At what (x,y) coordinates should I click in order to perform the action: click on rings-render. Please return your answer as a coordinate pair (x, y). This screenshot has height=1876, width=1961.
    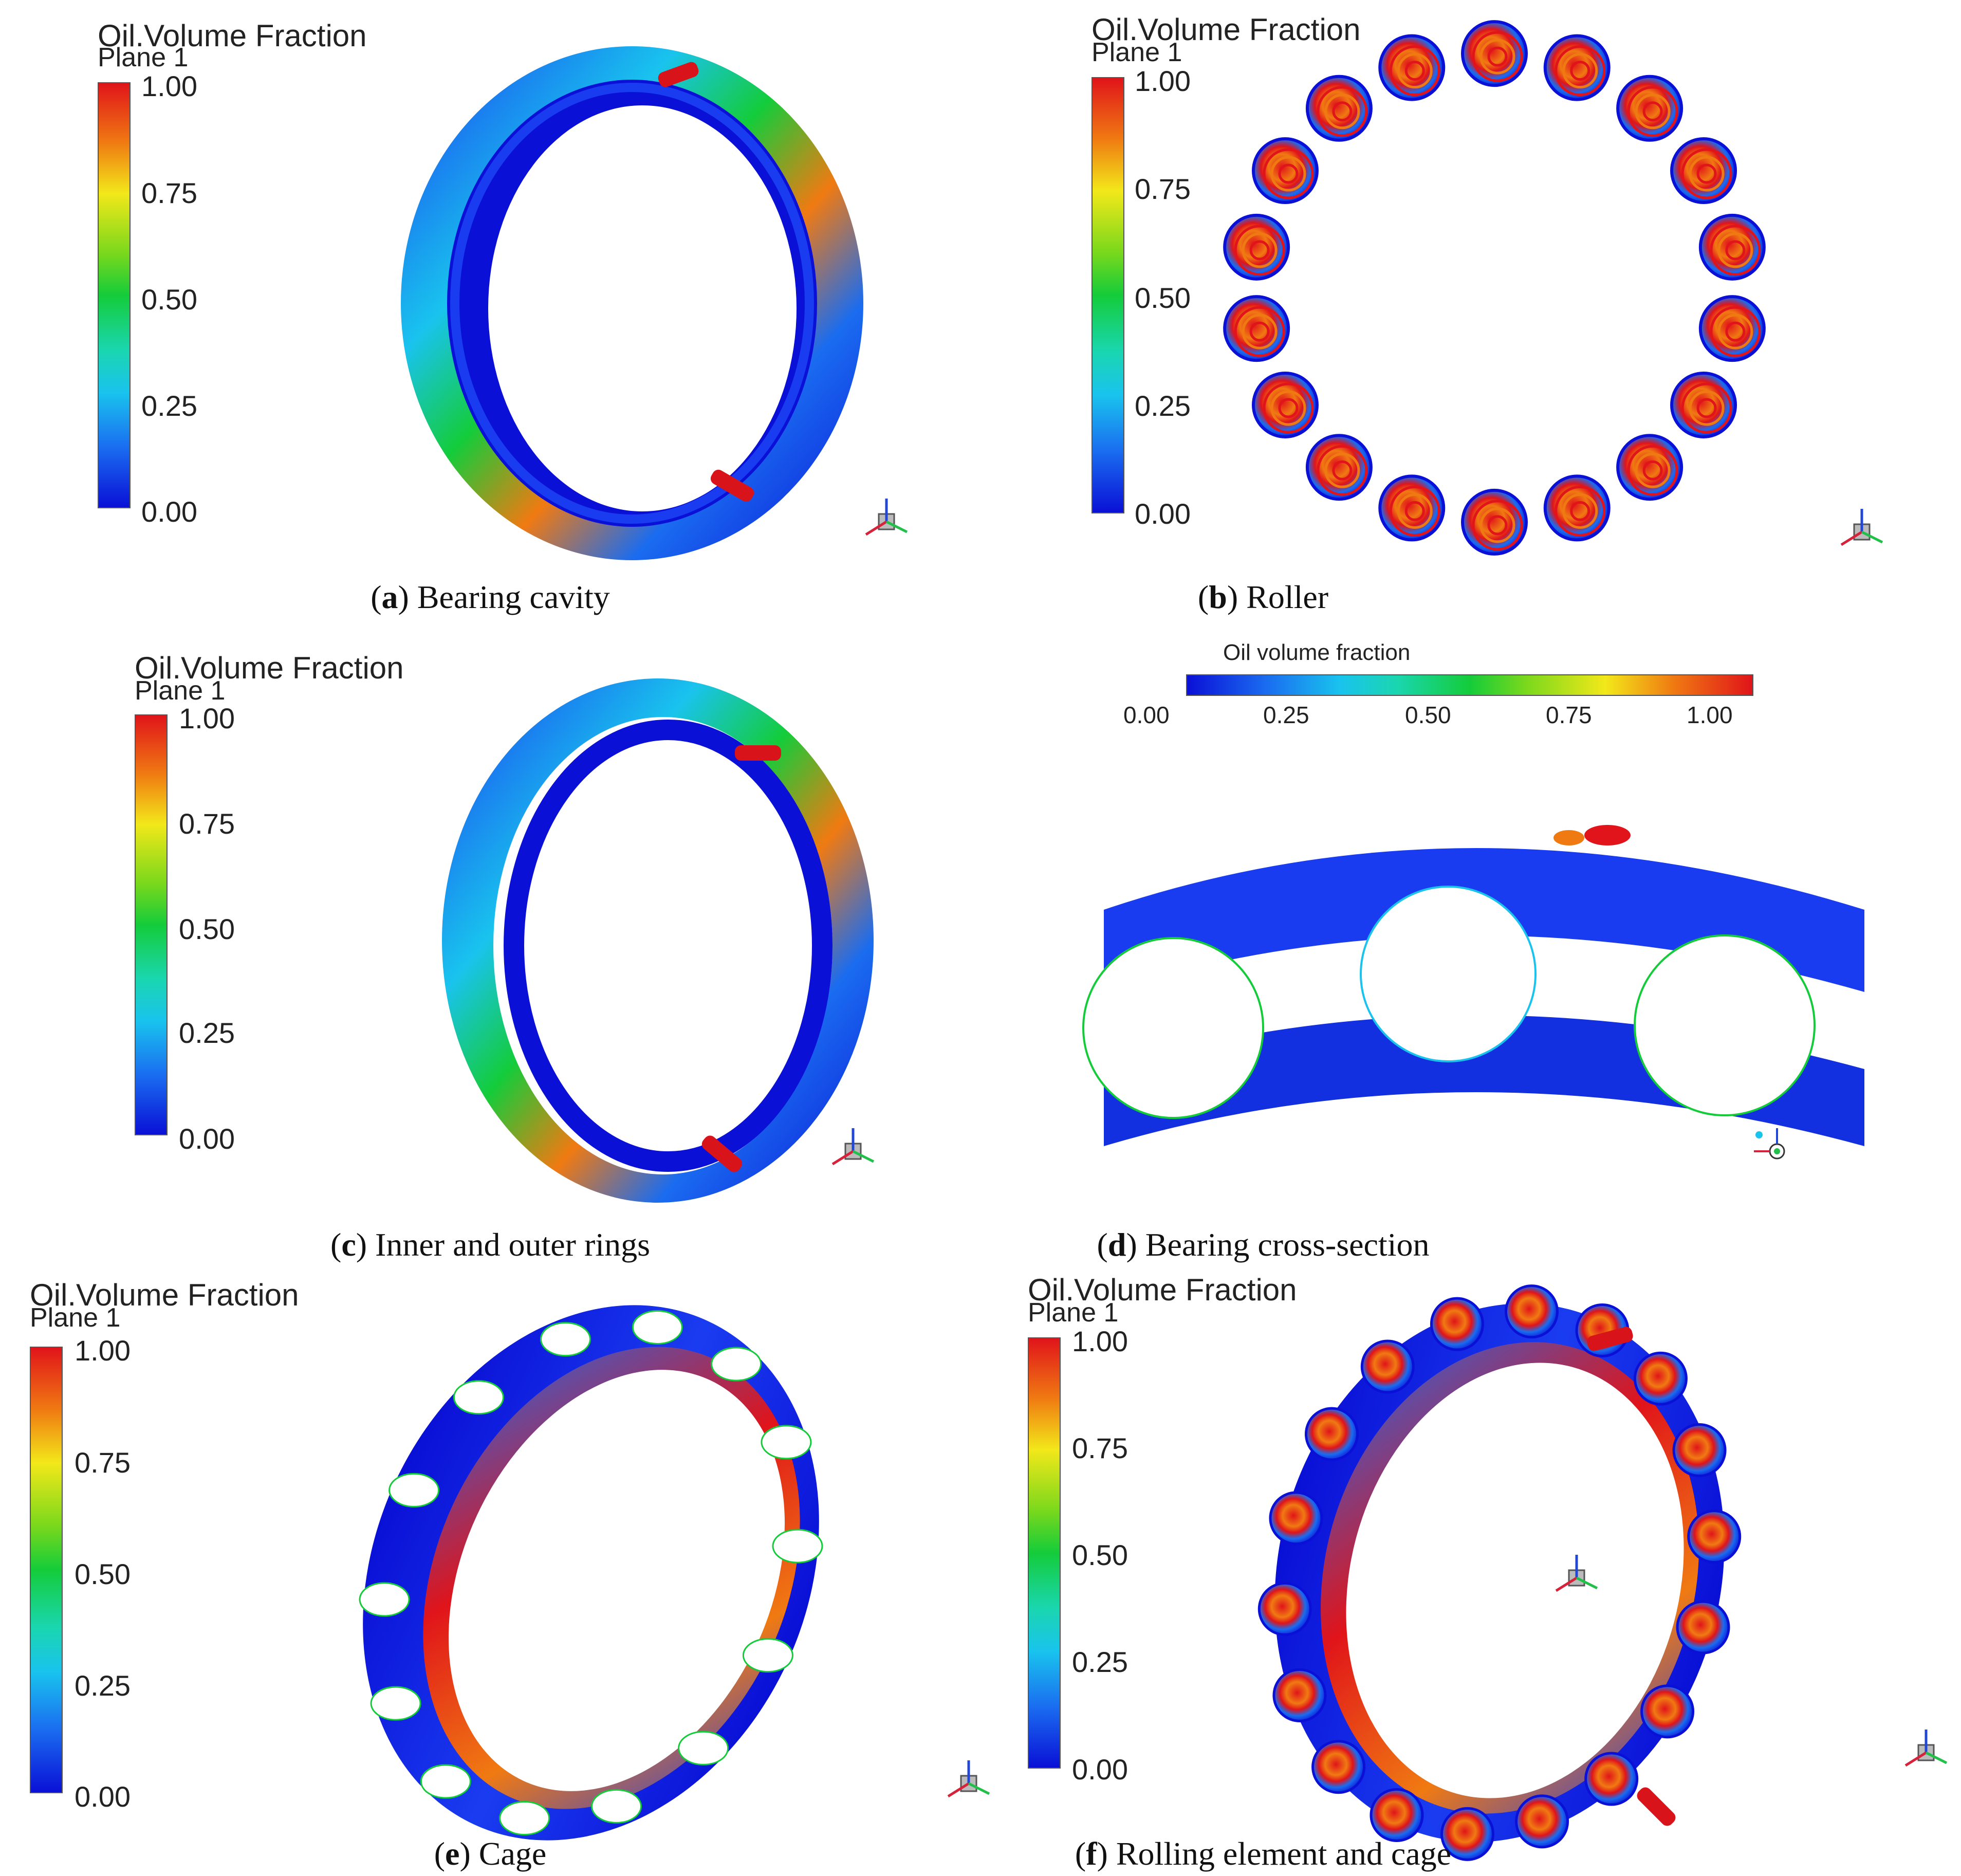
    Looking at the image, I should click on (658, 940).